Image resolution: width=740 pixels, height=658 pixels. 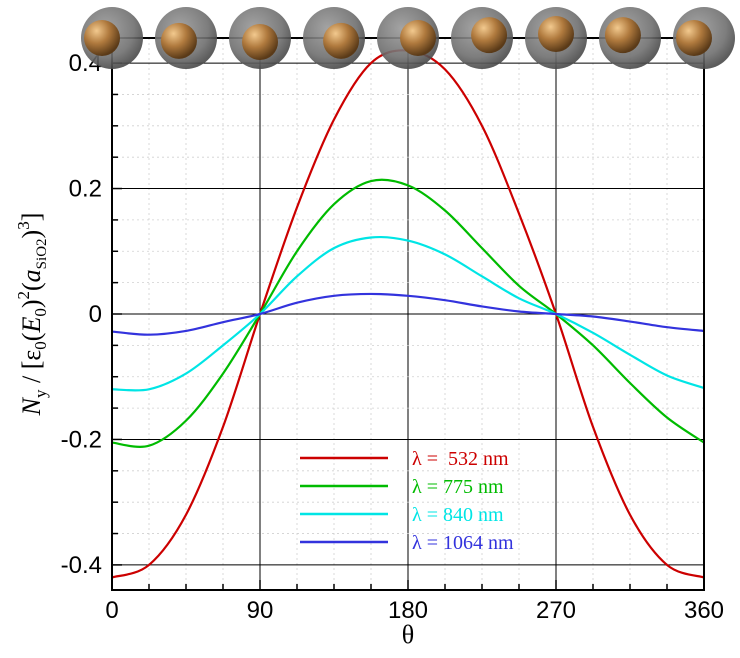 What do you see at coordinates (260, 610) in the screenshot?
I see `x-tick-label: 90` at bounding box center [260, 610].